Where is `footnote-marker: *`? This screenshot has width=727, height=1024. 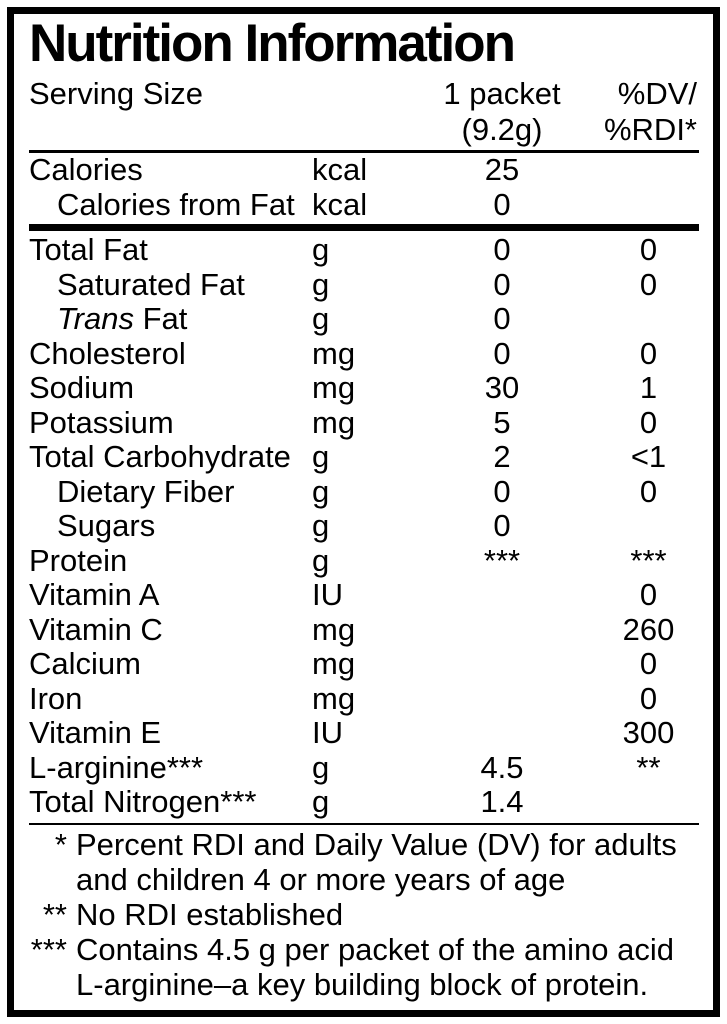
footnote-marker: * is located at coordinates (60, 844).